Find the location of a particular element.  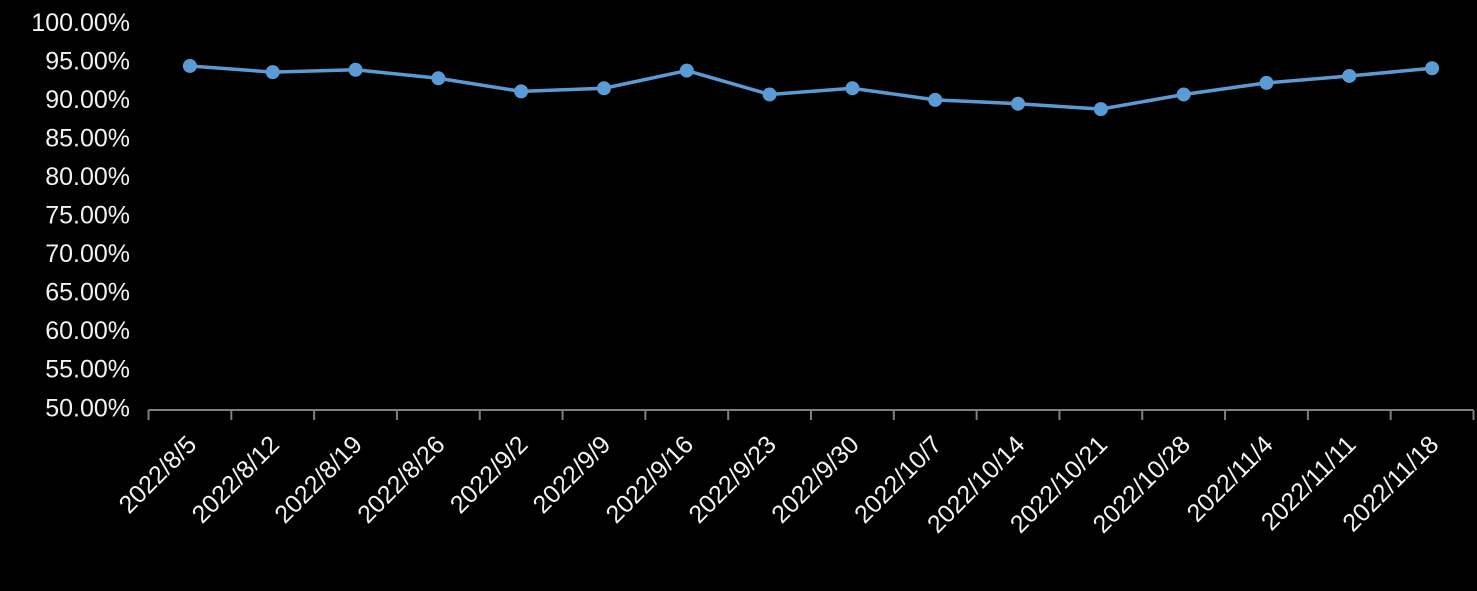

x-axis-tick-label: 2022/8/19 is located at coordinates (318, 479).